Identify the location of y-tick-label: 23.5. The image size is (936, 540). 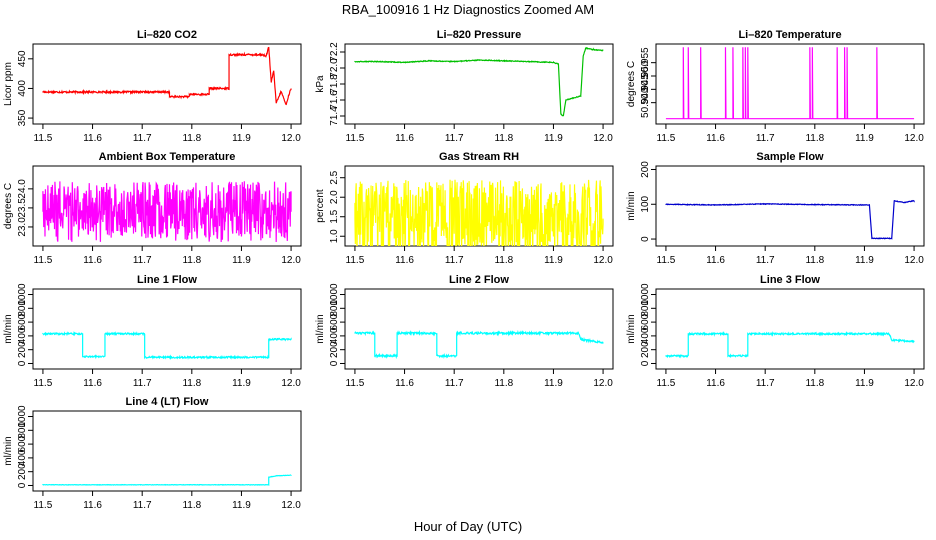
(22, 208).